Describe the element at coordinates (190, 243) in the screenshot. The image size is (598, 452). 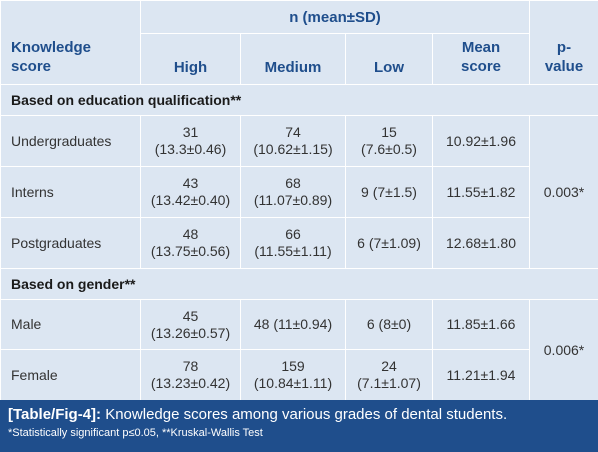
I see `cell-high: 48 (13.75±0.56)` at that location.